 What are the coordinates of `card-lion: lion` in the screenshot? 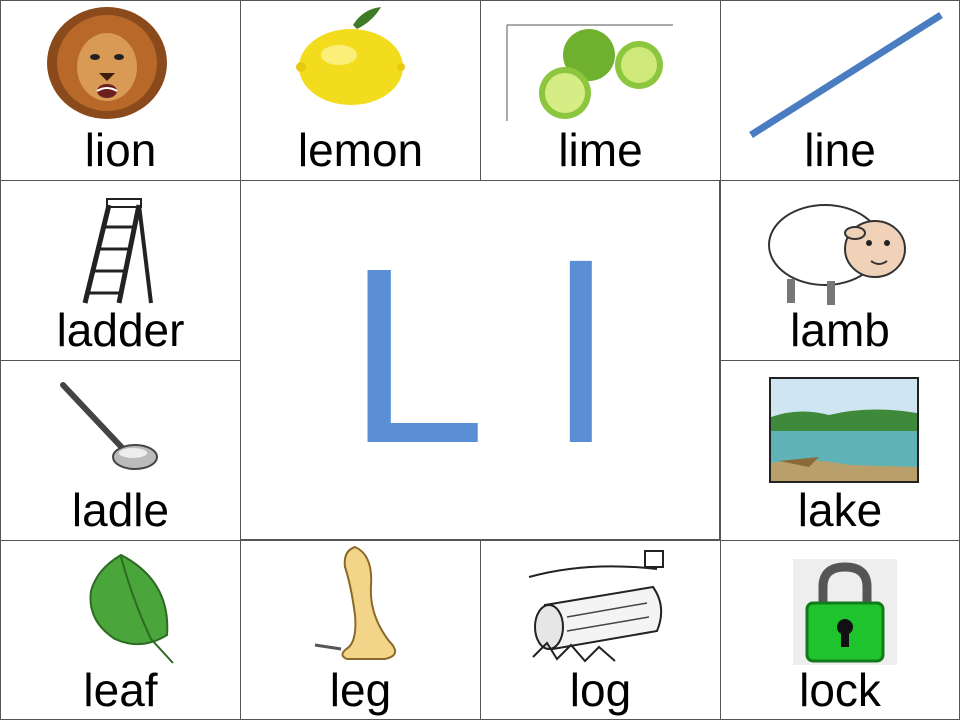 It's located at (120, 90).